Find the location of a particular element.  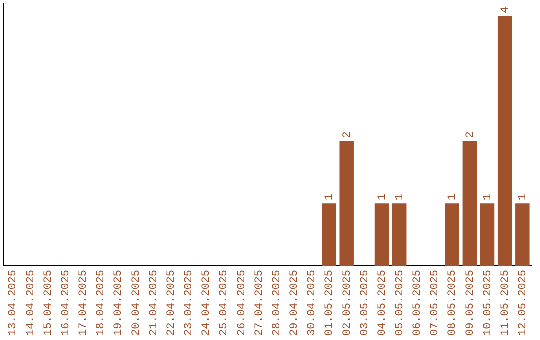

x-tick-label: 11.05.2025 is located at coordinates (506, 303).